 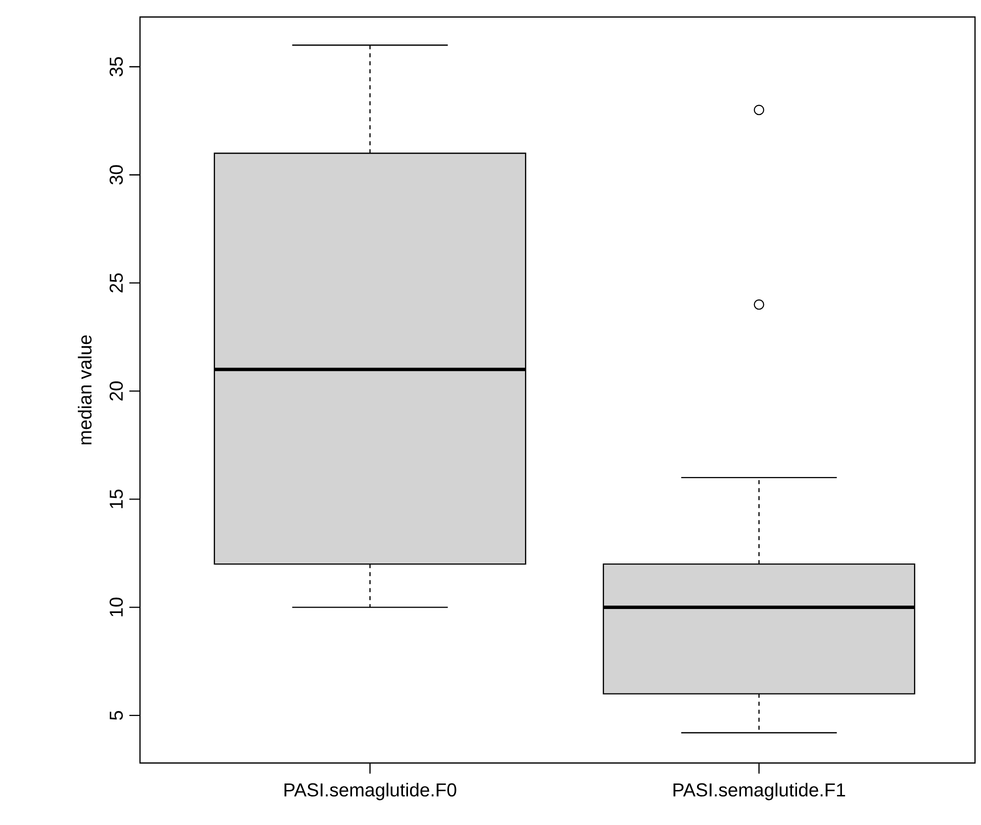 What do you see at coordinates (85, 389) in the screenshot?
I see `y-axis-title: median value` at bounding box center [85, 389].